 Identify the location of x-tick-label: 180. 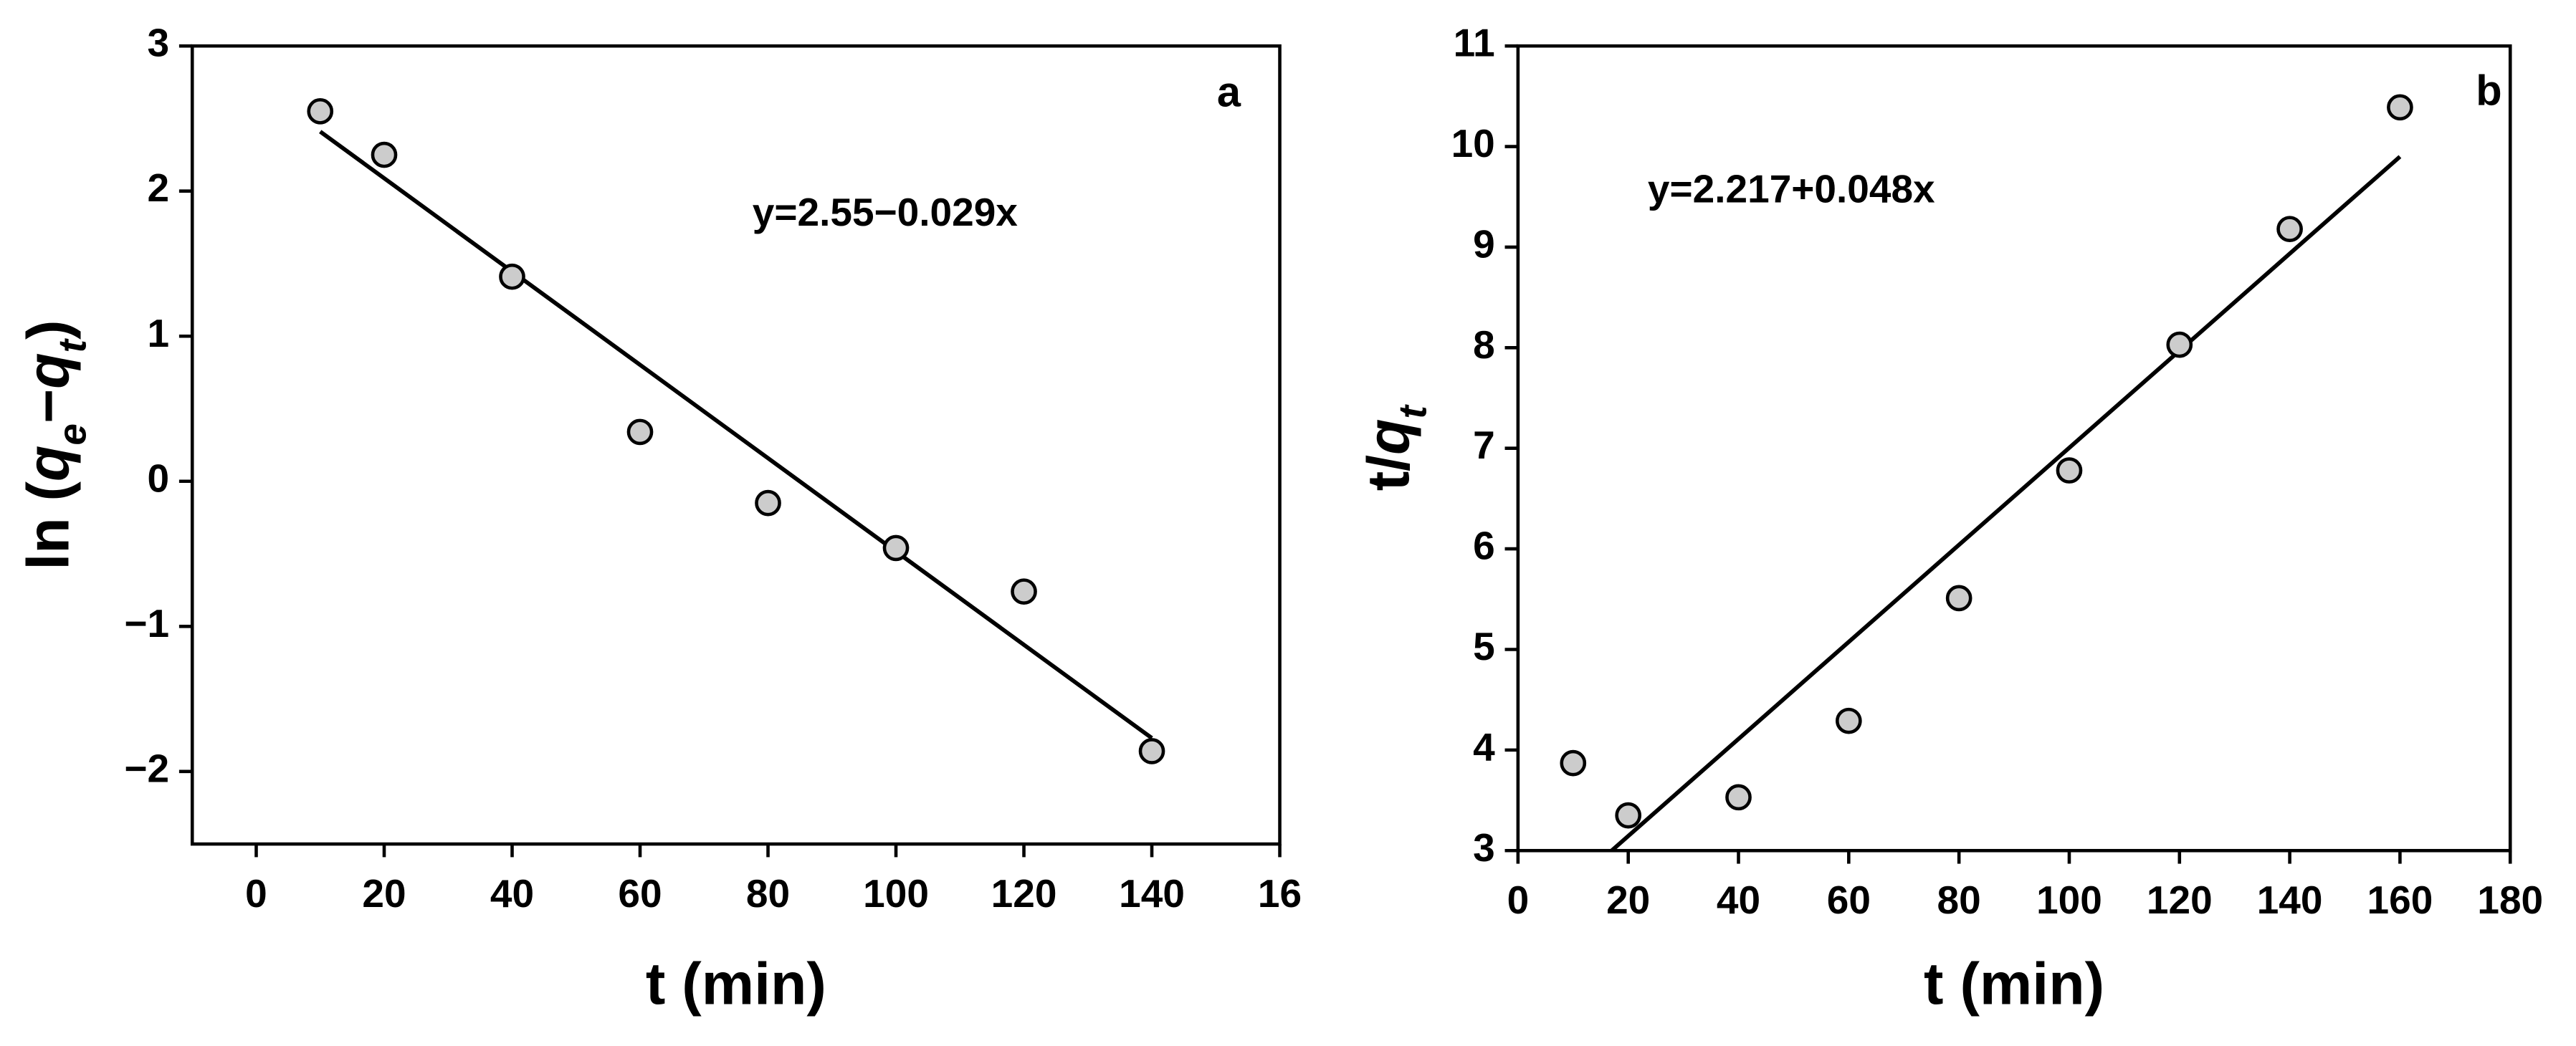
(2510, 900).